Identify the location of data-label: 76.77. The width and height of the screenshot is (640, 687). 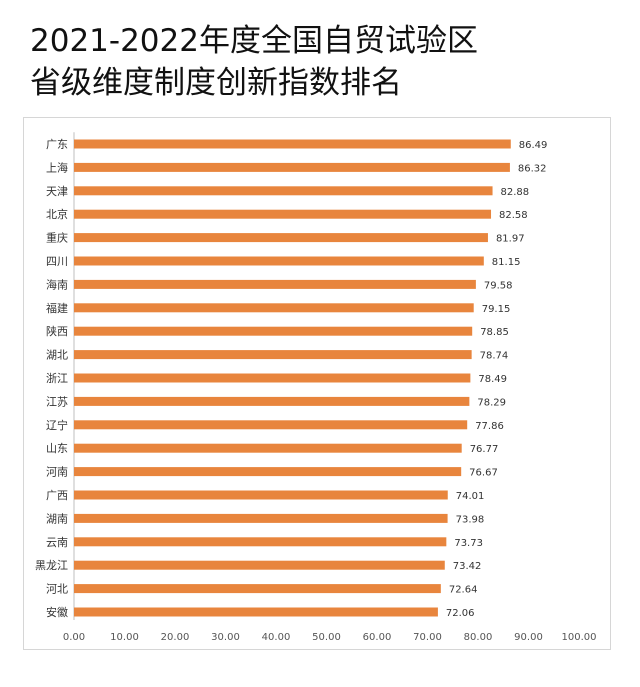
(484, 449).